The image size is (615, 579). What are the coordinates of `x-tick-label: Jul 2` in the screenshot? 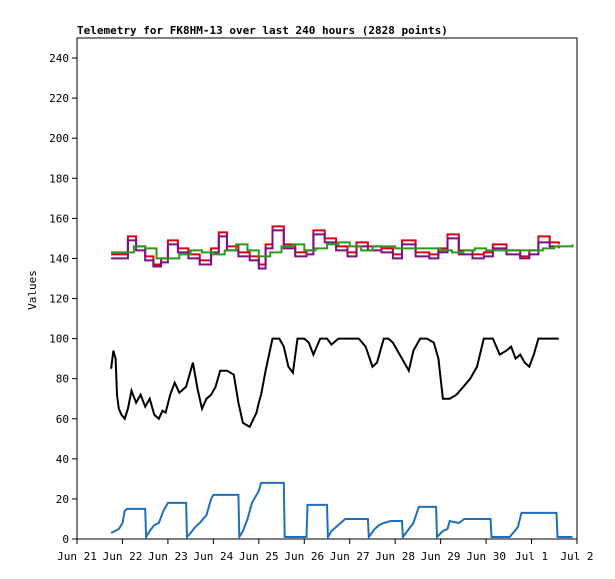 It's located at (576, 556).